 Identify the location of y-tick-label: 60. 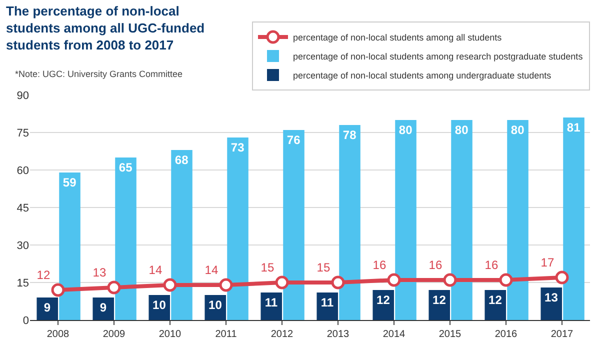
(22, 170).